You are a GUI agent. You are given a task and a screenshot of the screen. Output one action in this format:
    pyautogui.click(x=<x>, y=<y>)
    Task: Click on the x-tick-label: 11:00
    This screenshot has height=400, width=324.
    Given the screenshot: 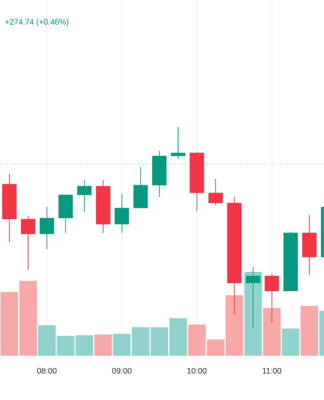 What is the action you would take?
    pyautogui.click(x=272, y=371)
    